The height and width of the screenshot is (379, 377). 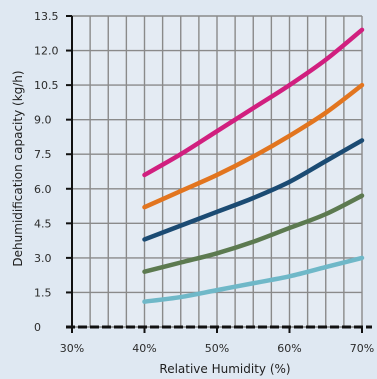 What do you see at coordinates (43, 189) in the screenshot?
I see `y-tick-label: 6.0` at bounding box center [43, 189].